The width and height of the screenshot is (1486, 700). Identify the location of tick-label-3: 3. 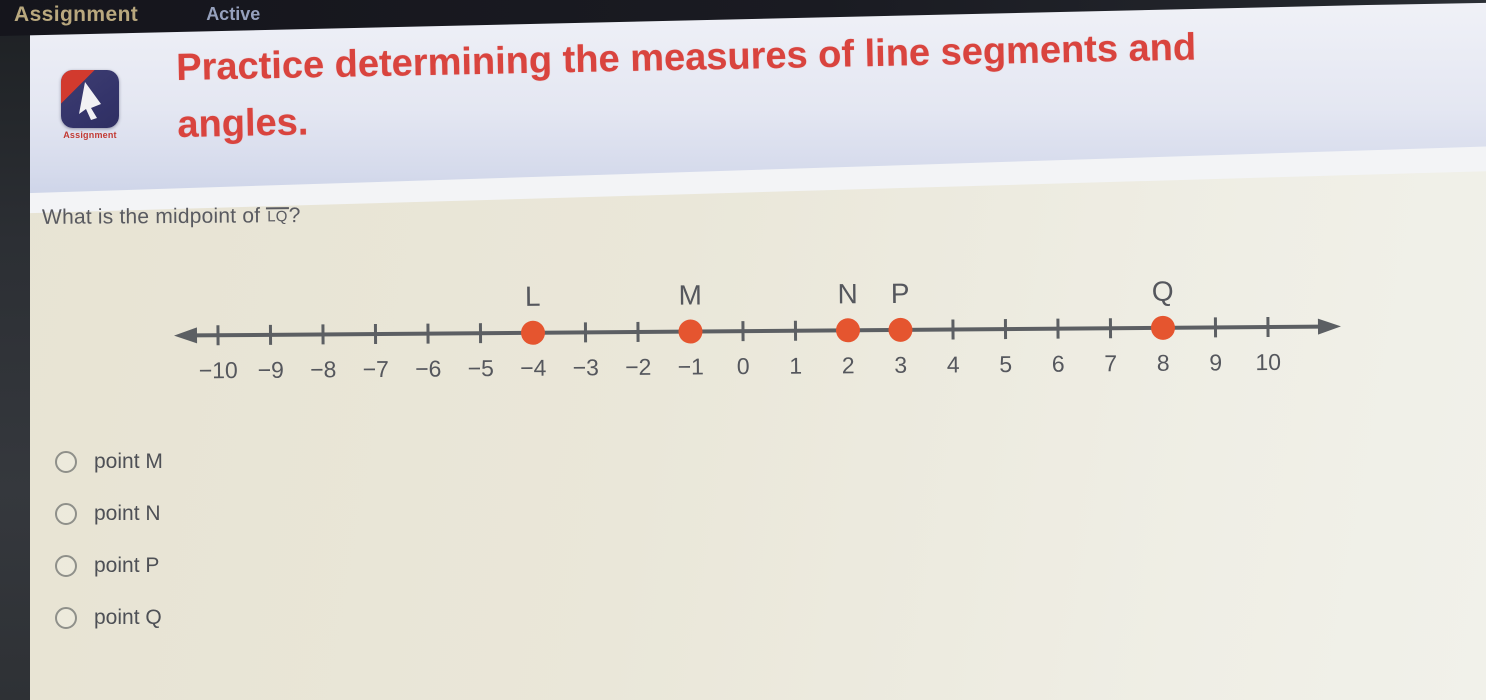
(900, 365).